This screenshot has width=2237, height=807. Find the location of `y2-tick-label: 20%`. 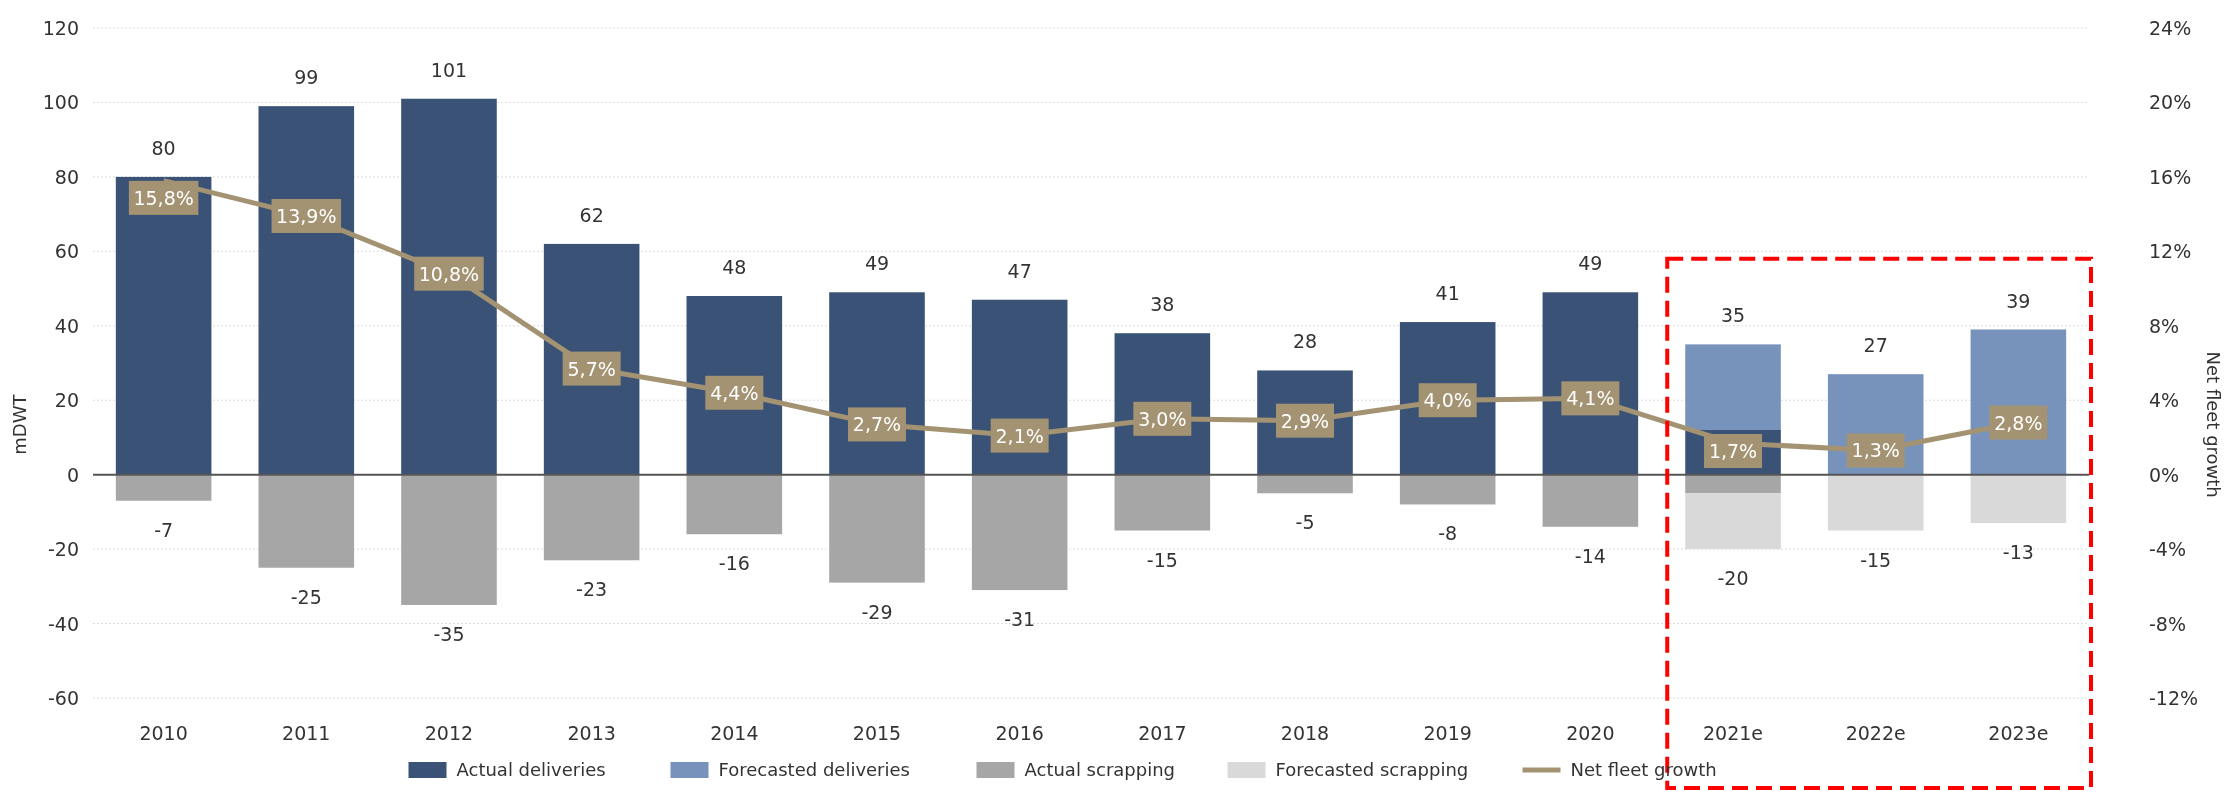

y2-tick-label: 20% is located at coordinates (2170, 102).